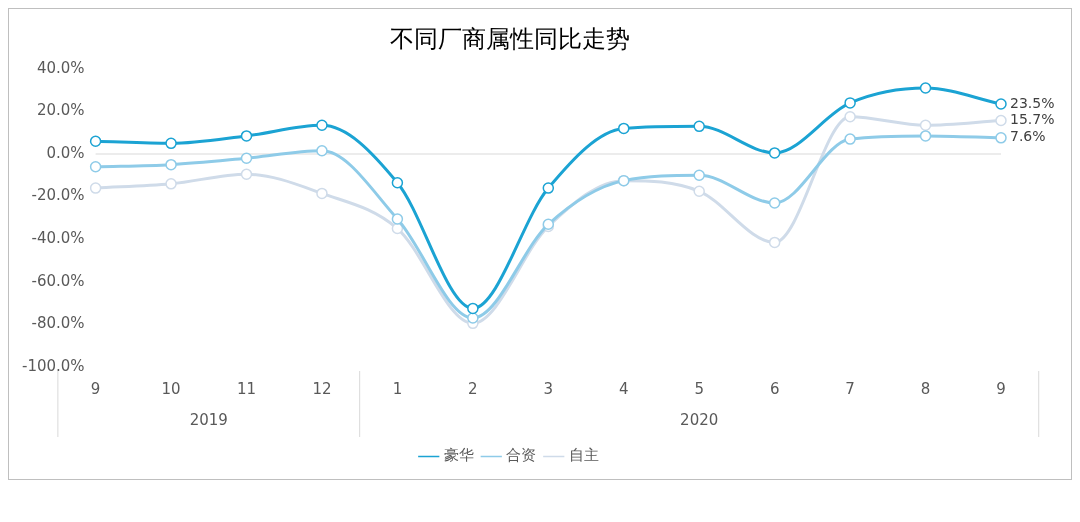 The height and width of the screenshot is (522, 1080). Describe the element at coordinates (53, 365) in the screenshot. I see `y-tick-label: -100.0%` at that location.